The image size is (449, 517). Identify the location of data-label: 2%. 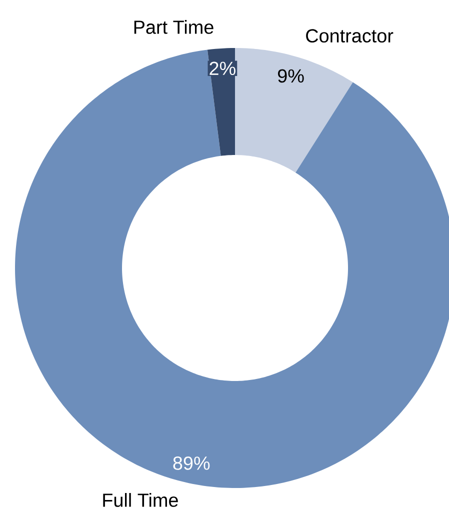
(223, 69).